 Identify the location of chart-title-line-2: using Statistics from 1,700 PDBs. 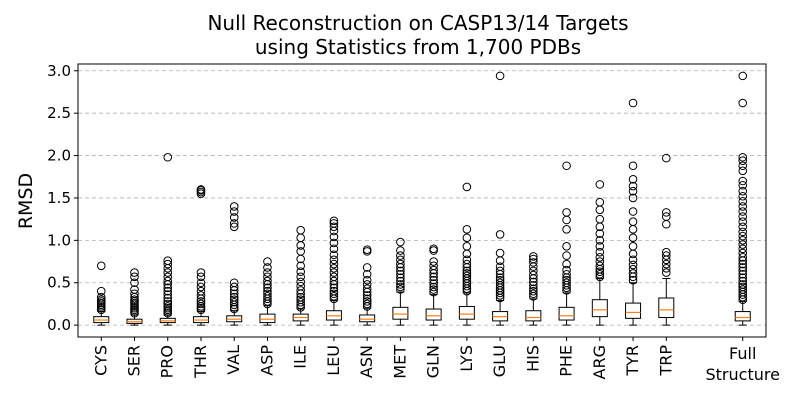
(418, 47).